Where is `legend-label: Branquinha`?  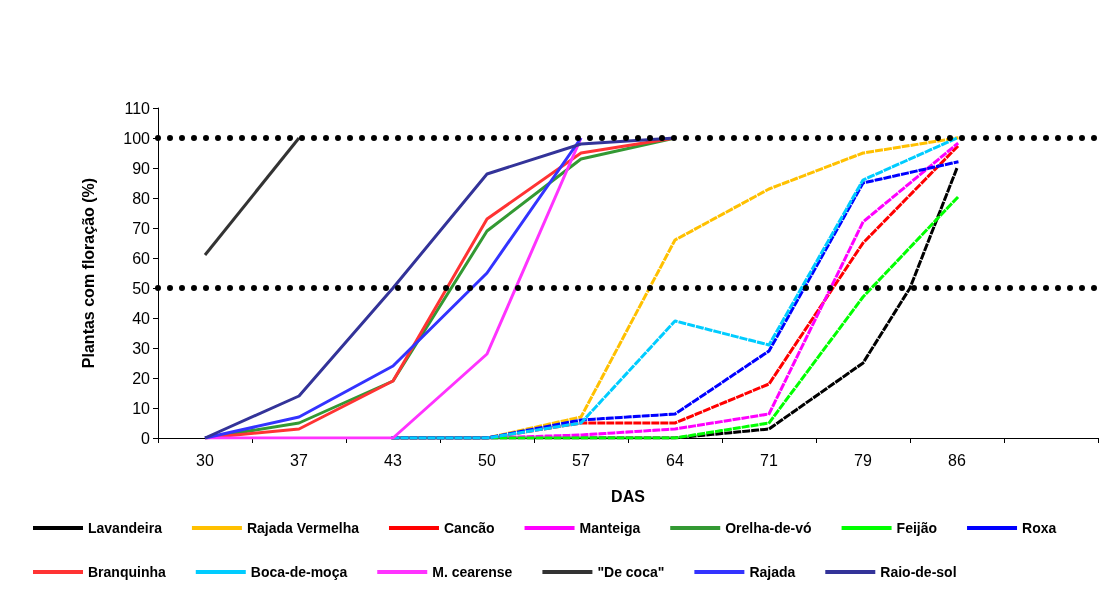
legend-label: Branquinha is located at coordinates (127, 572).